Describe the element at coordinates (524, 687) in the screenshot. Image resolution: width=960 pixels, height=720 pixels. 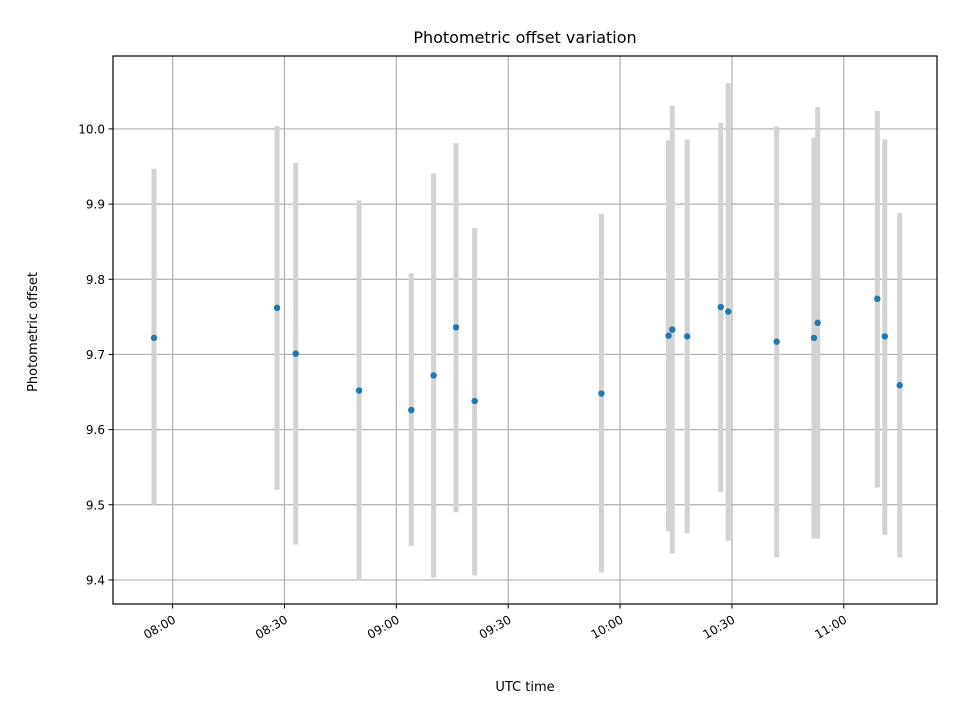
I see `x-axis-label: UTC time` at that location.